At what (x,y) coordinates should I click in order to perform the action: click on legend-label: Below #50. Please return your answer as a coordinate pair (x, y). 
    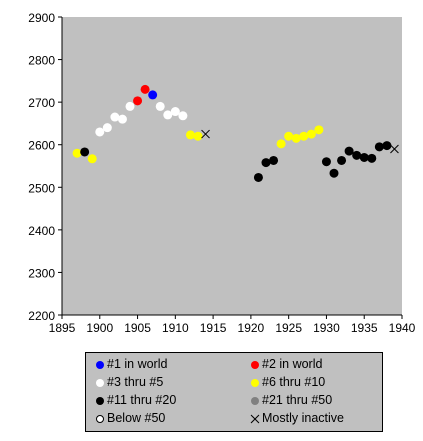
    Looking at the image, I should click on (136, 418).